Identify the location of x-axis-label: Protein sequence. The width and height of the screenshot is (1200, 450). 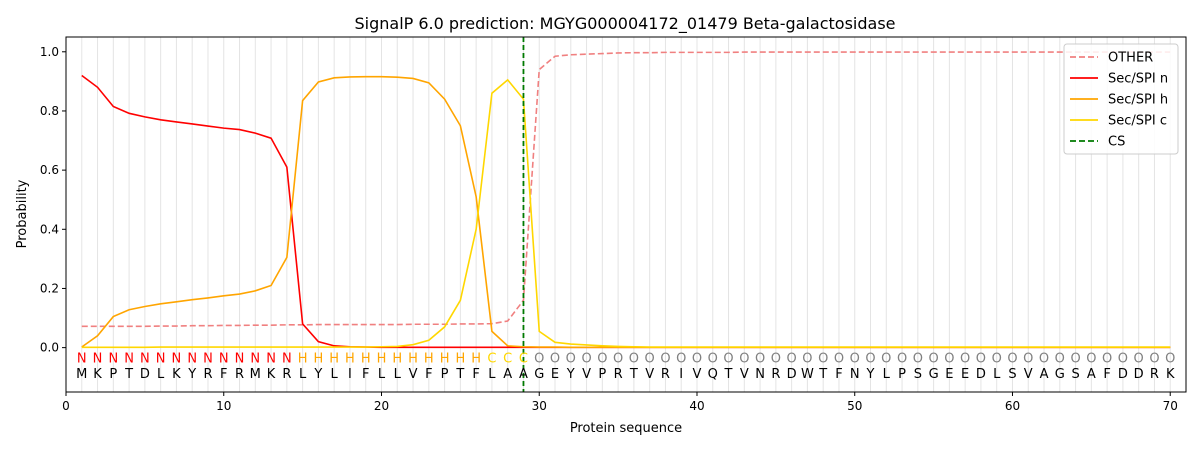
(626, 428).